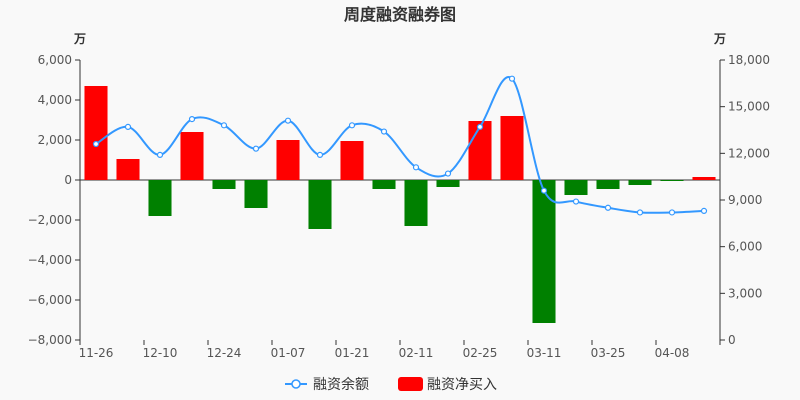 This screenshot has height=400, width=800. I want to click on right-tick-label: 3,000, so click(745, 293).